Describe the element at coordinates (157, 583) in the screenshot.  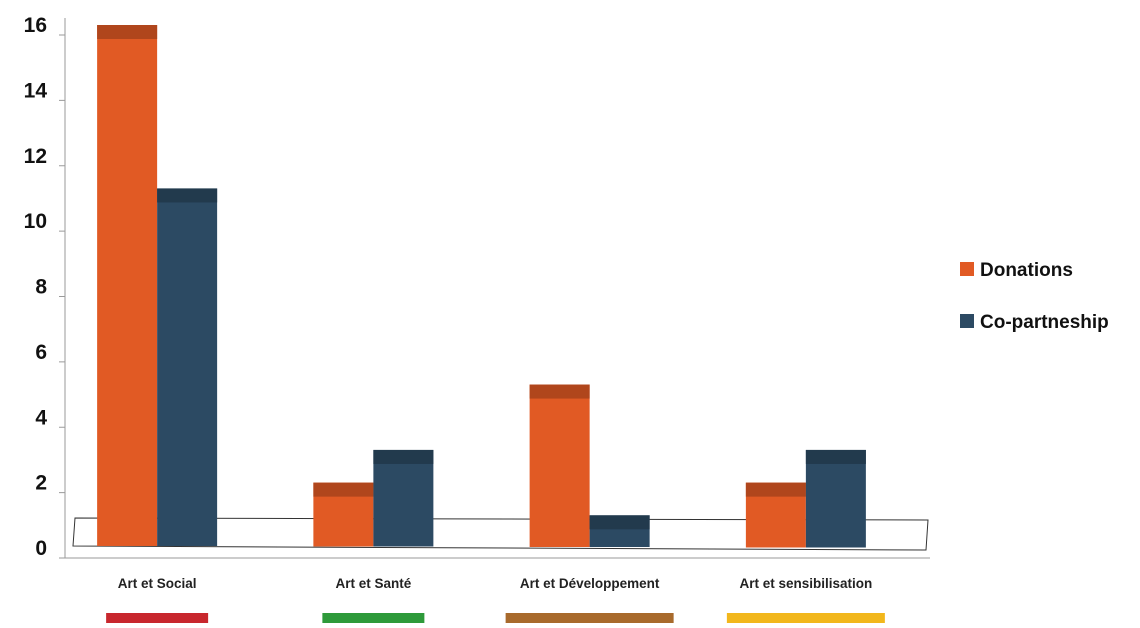
I see `x-category-label: Art et Social` at that location.